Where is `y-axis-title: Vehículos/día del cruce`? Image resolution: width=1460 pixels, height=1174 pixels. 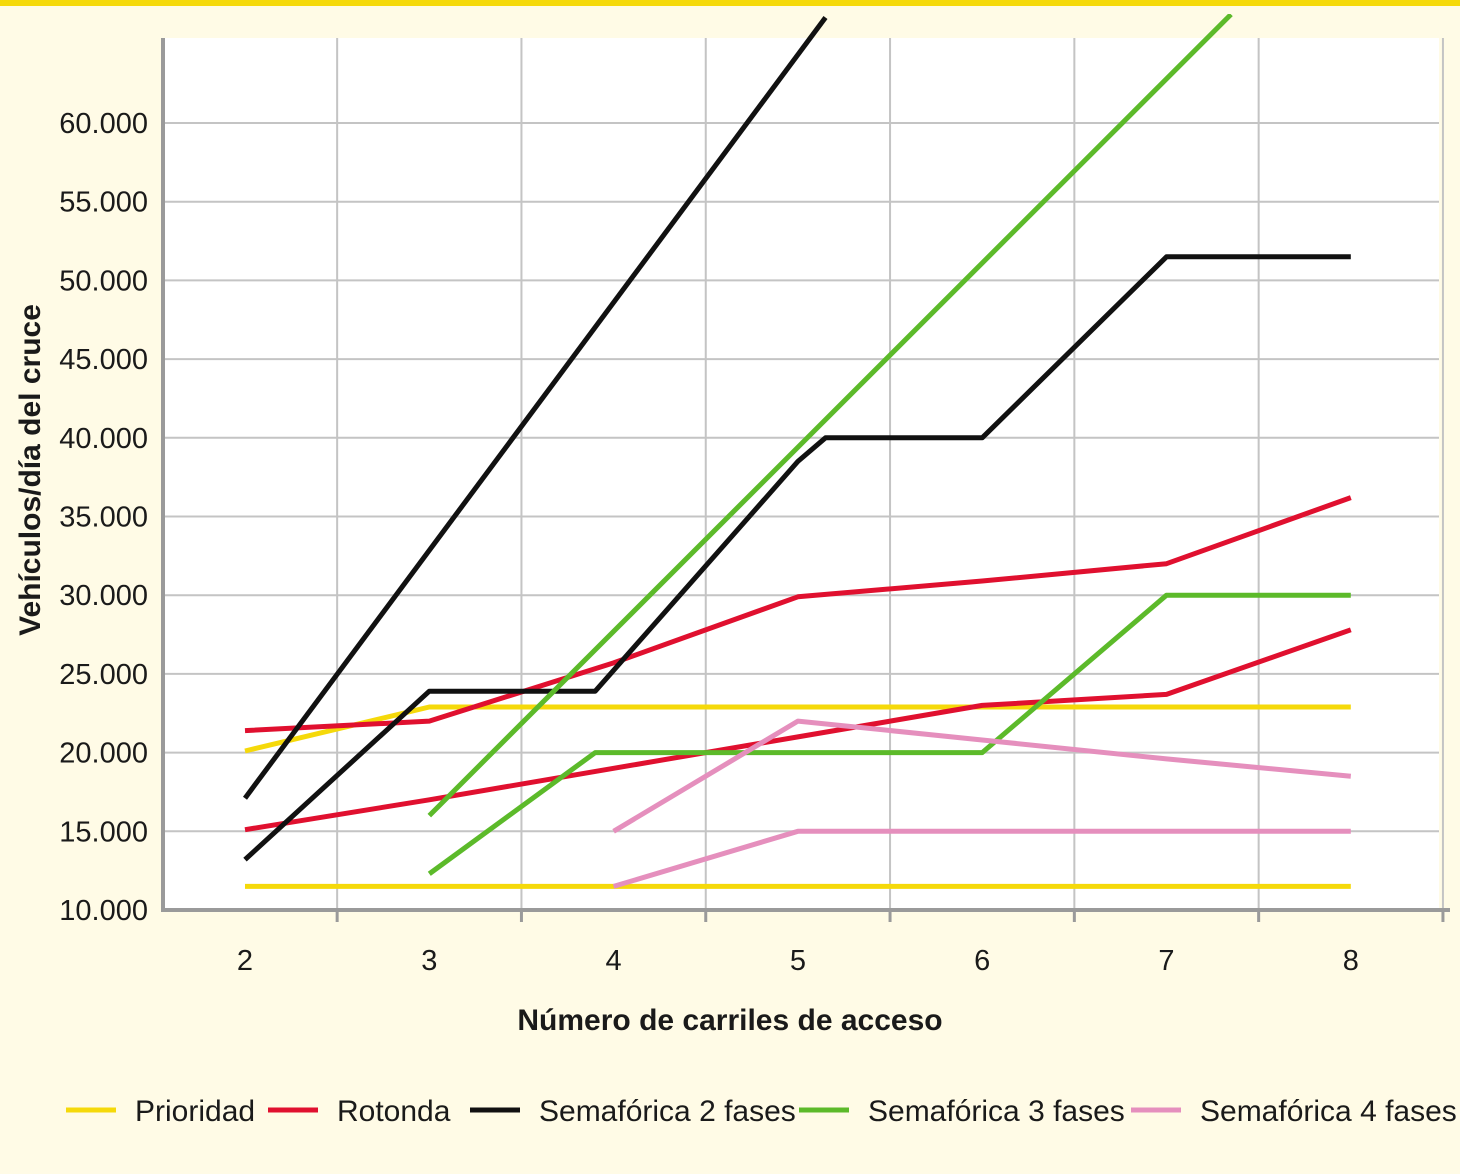 y-axis-title: Vehículos/día del cruce is located at coordinates (30, 470).